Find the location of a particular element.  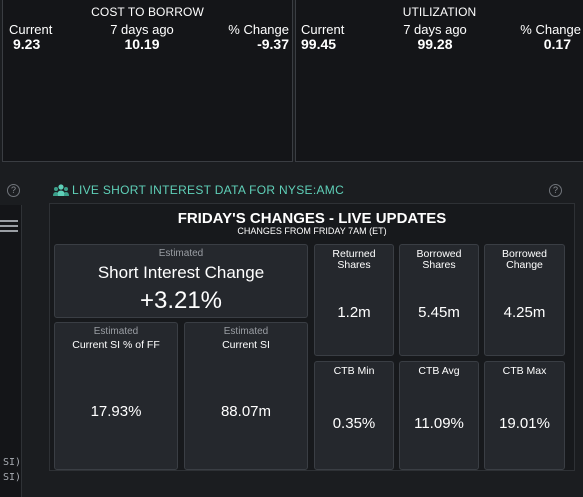

short-interest-change-value: +3.21% is located at coordinates (181, 300).